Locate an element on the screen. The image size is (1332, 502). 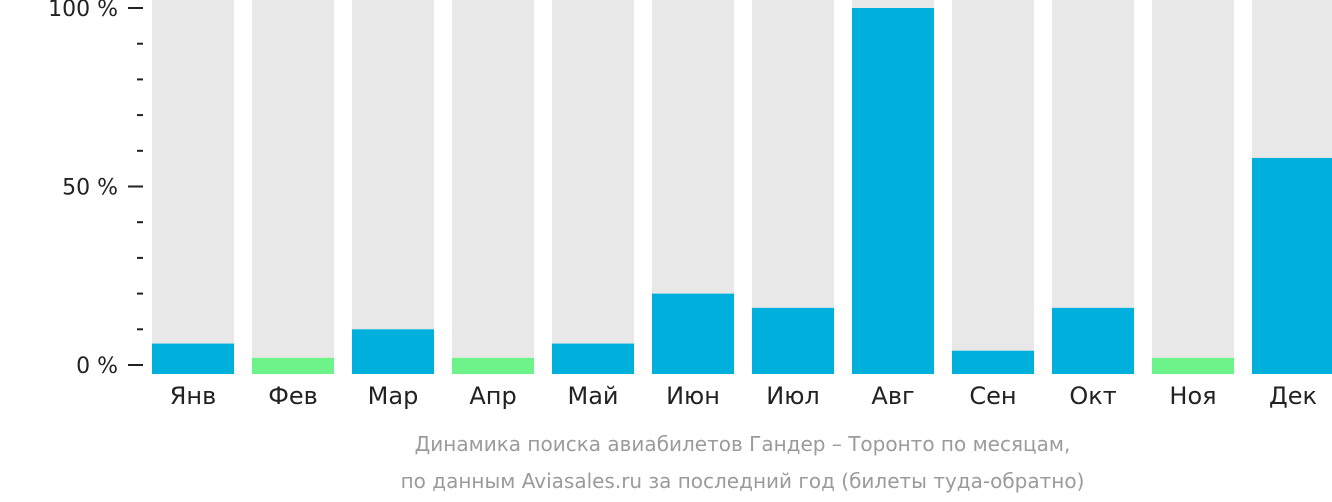
x-category-label: Авг is located at coordinates (892, 396).